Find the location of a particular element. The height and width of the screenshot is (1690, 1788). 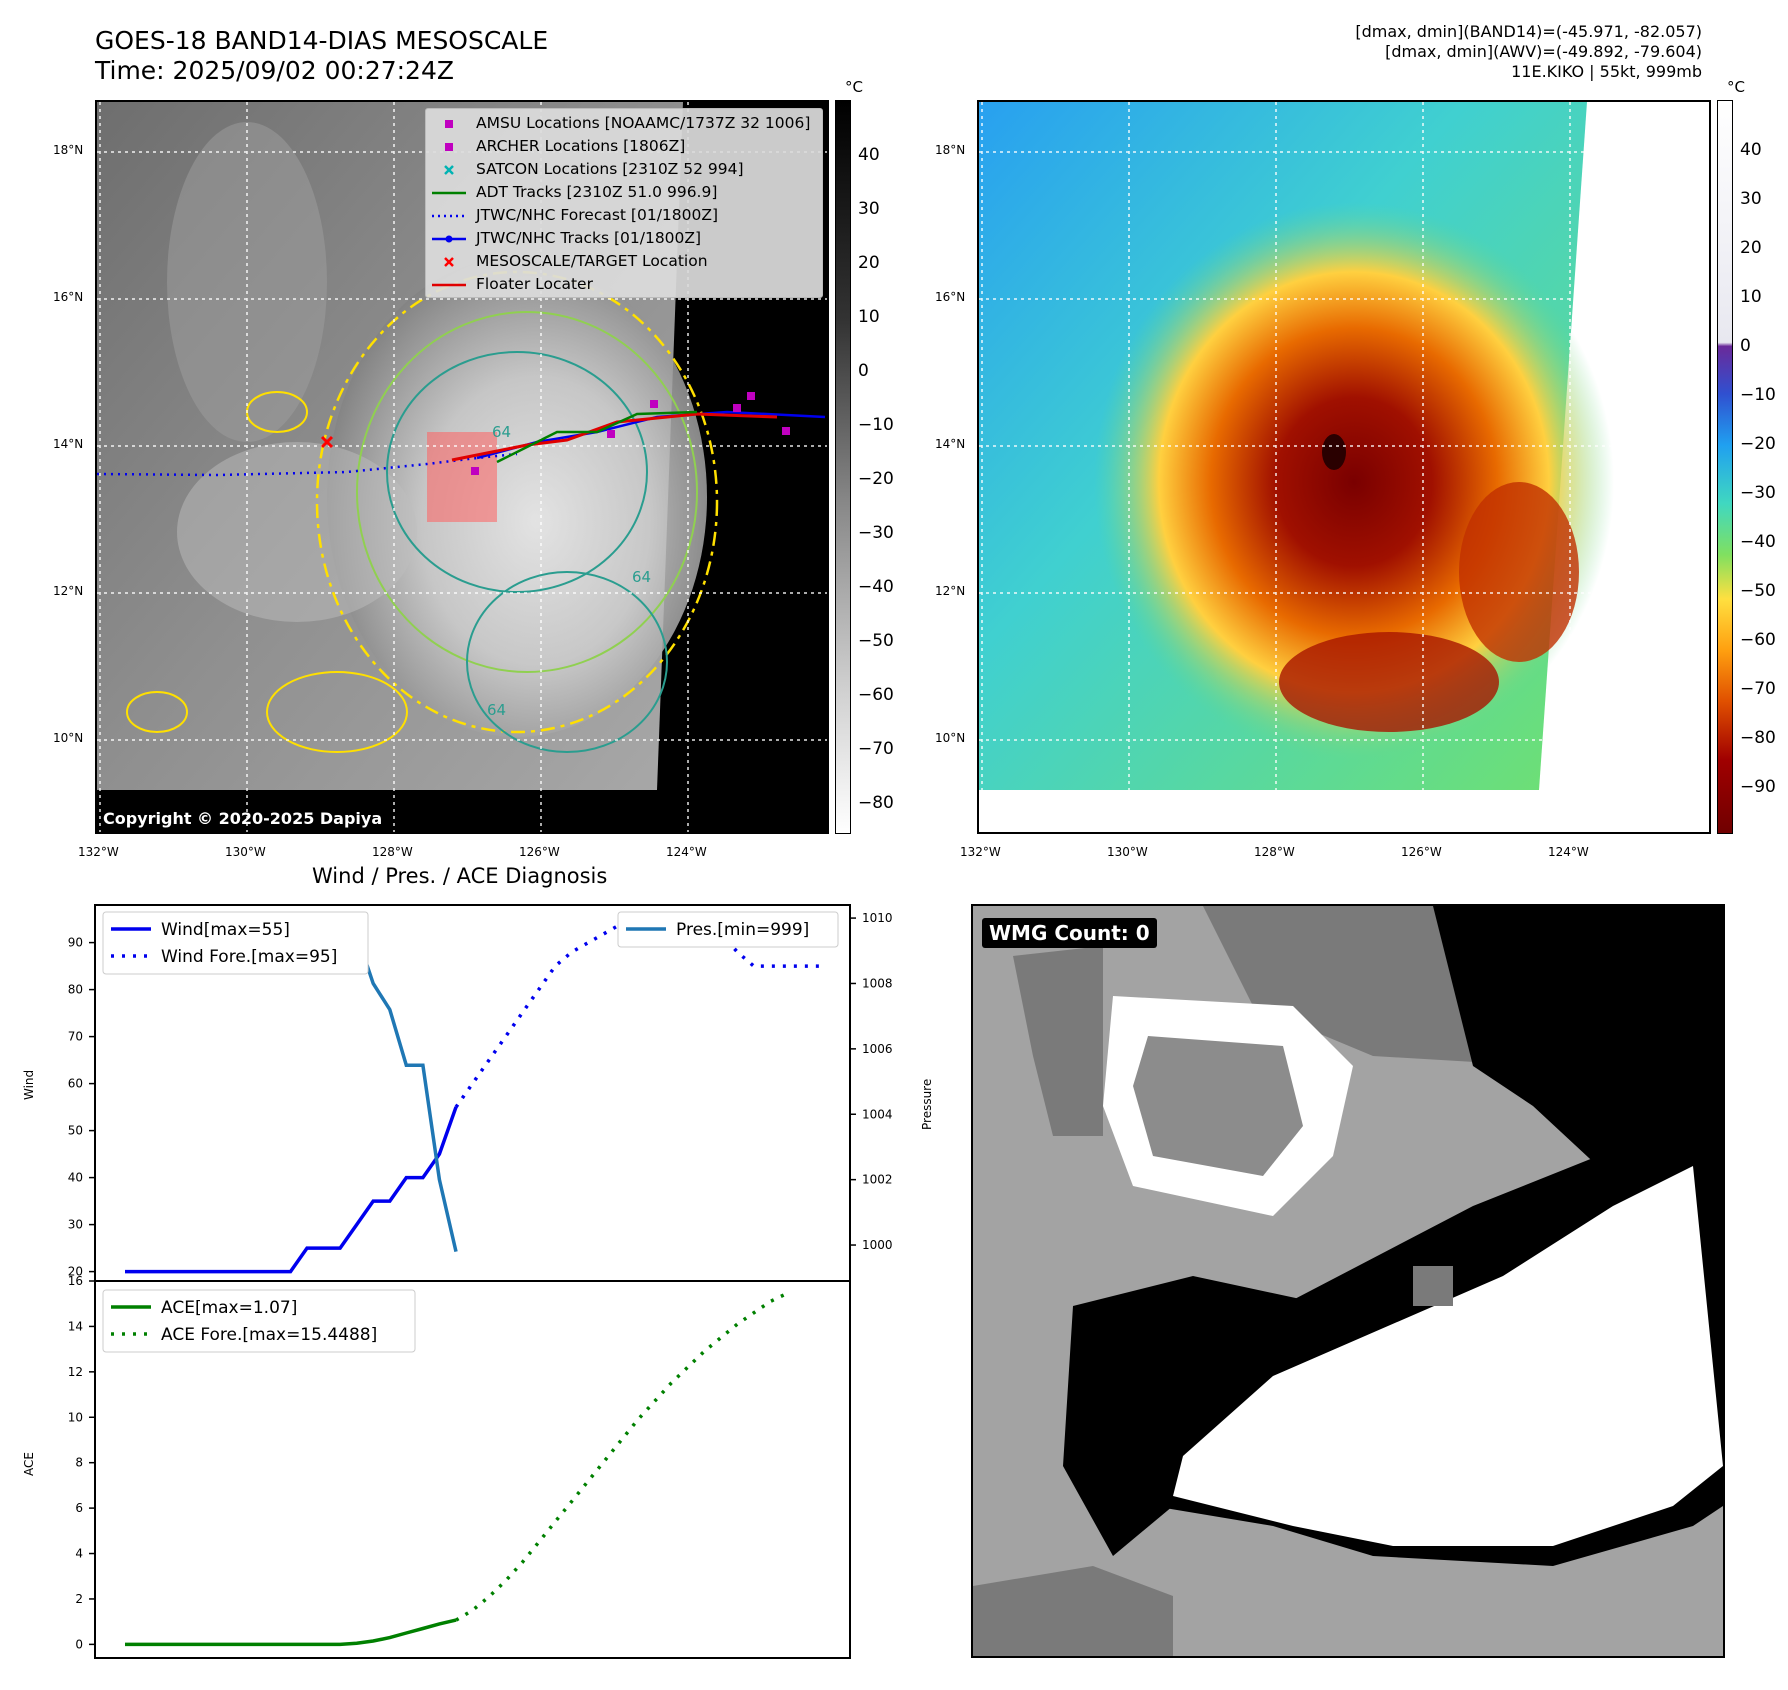

amsu-marker-icon is located at coordinates (449, 124).